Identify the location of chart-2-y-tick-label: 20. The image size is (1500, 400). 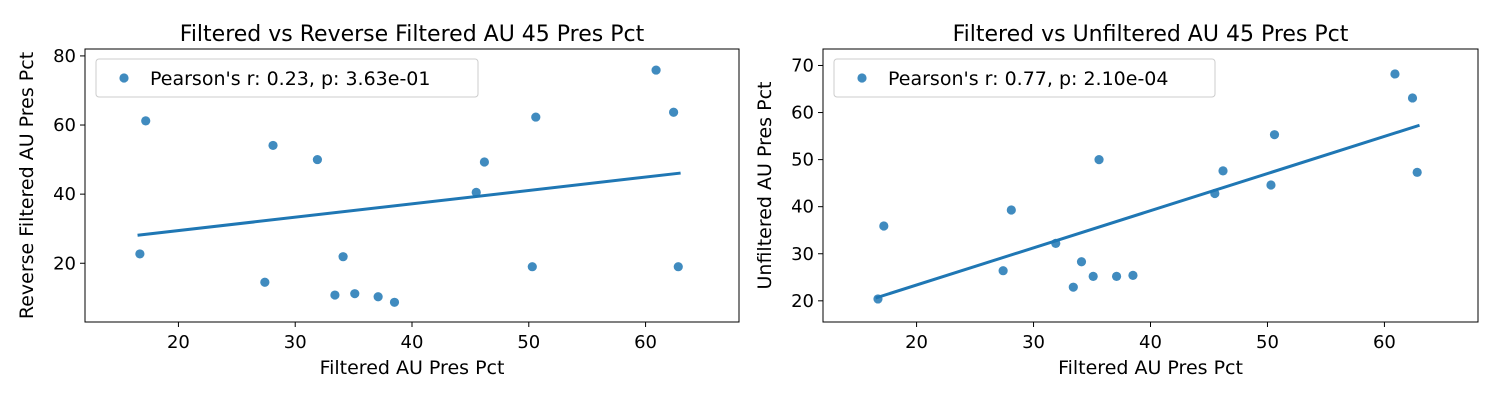
(802, 301).